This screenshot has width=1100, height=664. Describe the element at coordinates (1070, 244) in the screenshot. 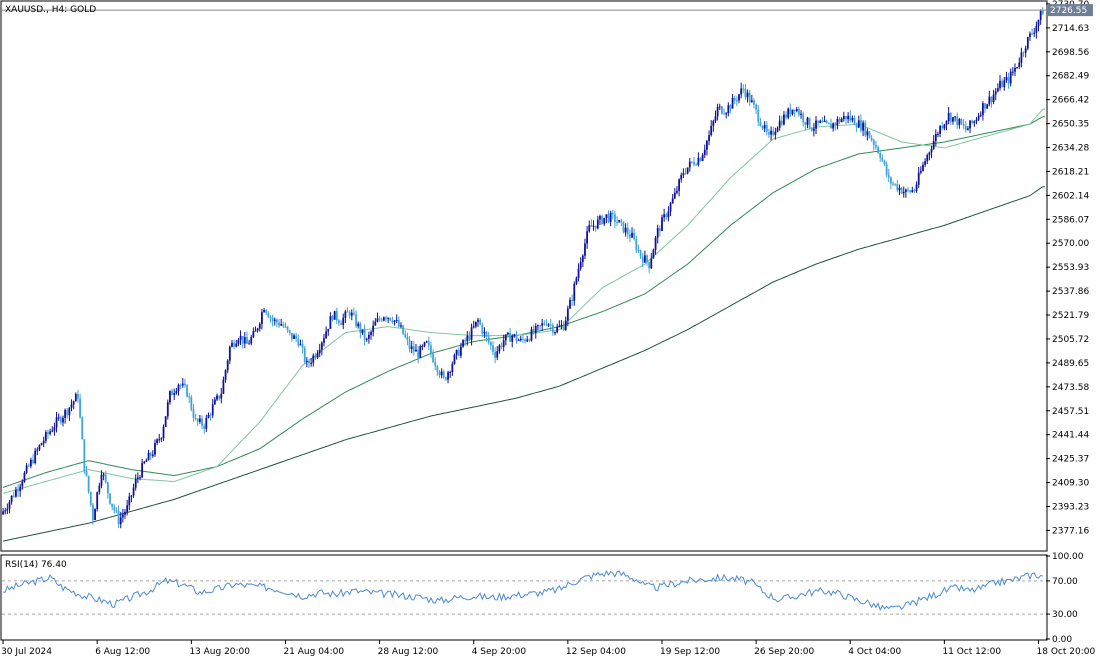

I see `price-tick-label: 2570.00` at that location.